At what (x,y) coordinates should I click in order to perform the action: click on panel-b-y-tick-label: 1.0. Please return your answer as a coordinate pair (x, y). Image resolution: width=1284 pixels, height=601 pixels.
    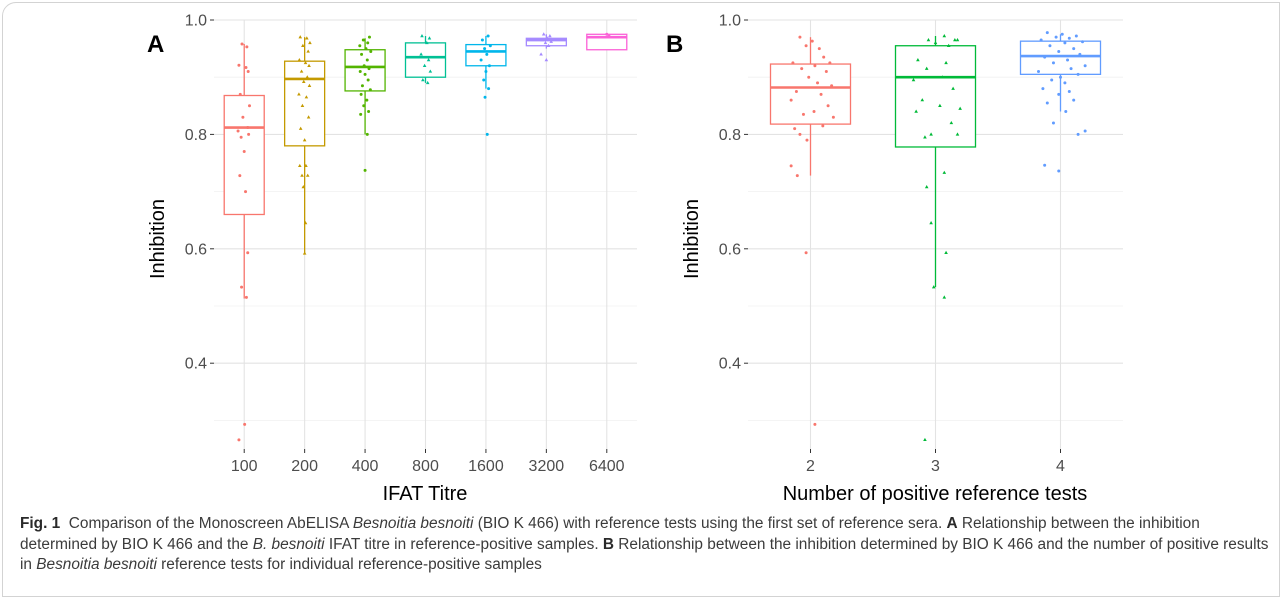
    Looking at the image, I should click on (730, 21).